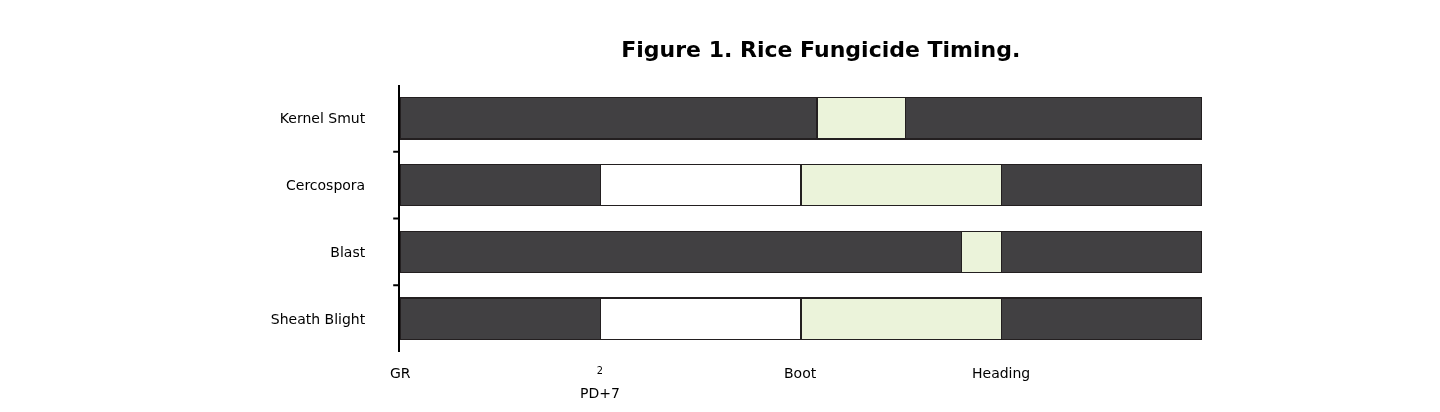  Describe the element at coordinates (326, 185) in the screenshot. I see `y-tick-label: Cercospora` at that location.